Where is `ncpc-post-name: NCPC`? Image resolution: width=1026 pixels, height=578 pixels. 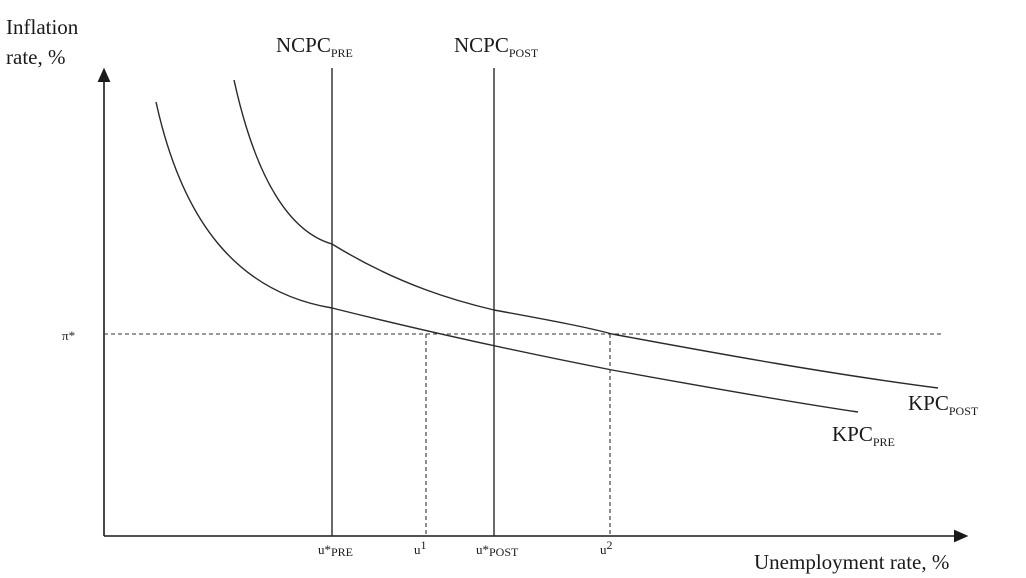 ncpc-post-name: NCPC is located at coordinates (481, 45).